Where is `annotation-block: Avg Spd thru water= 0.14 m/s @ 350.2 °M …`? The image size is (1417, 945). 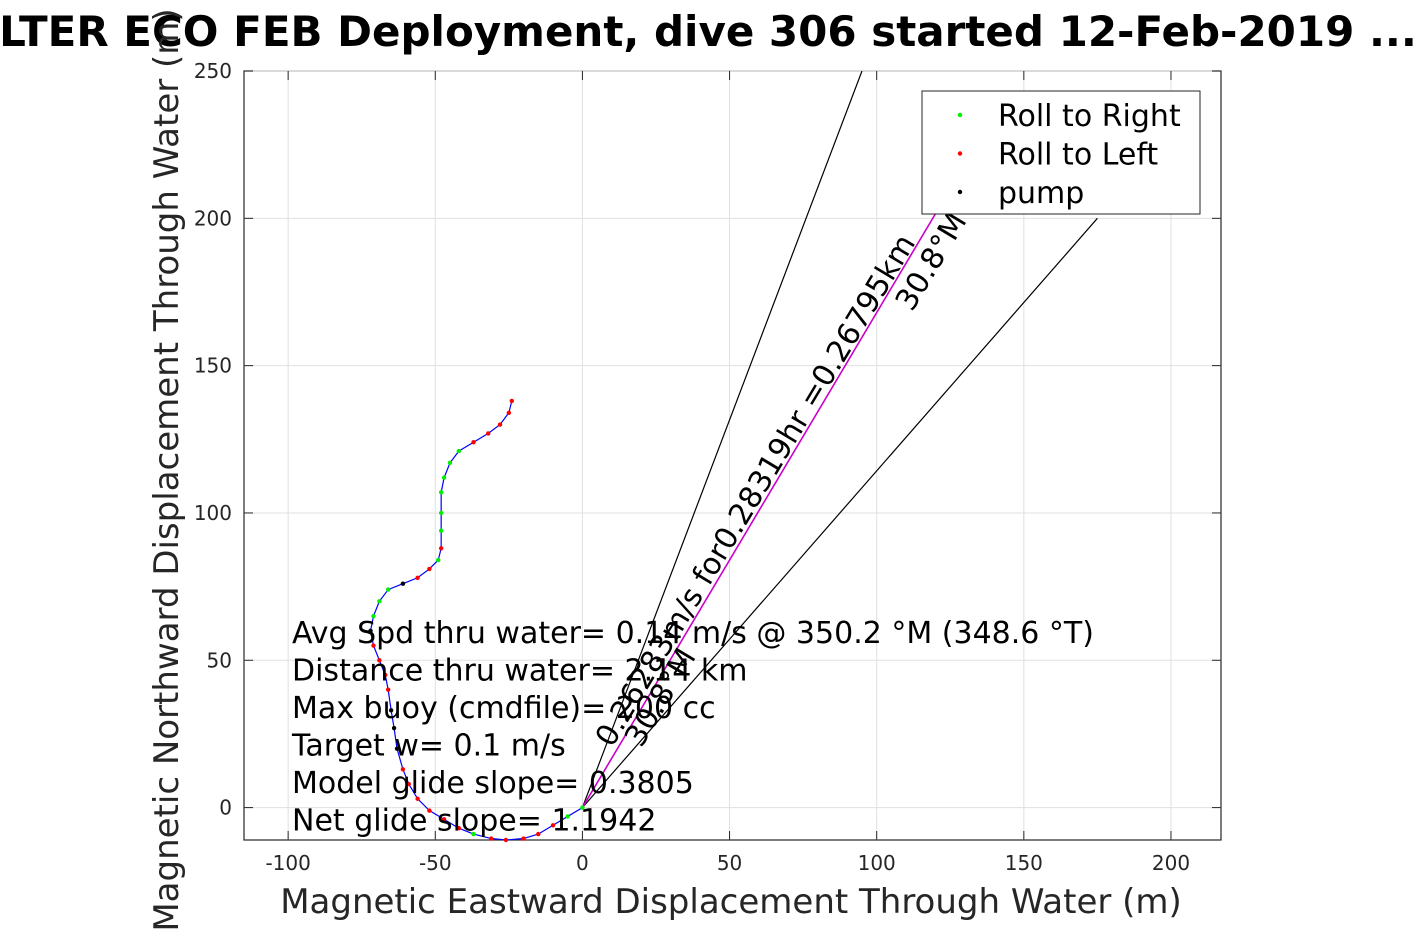 annotation-block: Avg Spd thru water= 0.14 m/s @ 350.2 °M … is located at coordinates (692, 727).